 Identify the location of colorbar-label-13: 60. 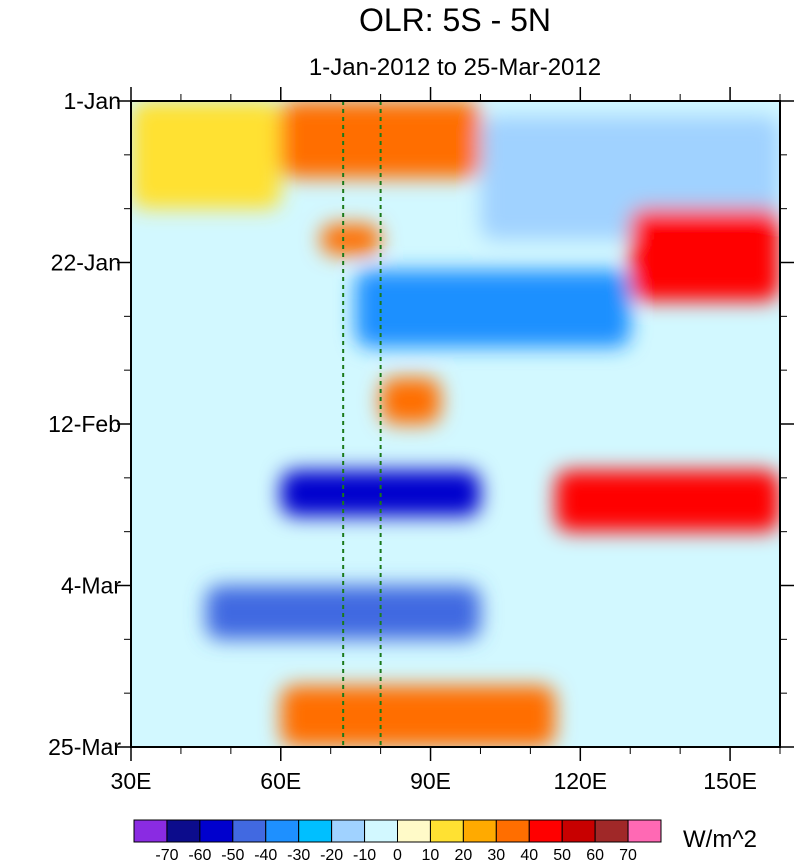
(595, 855).